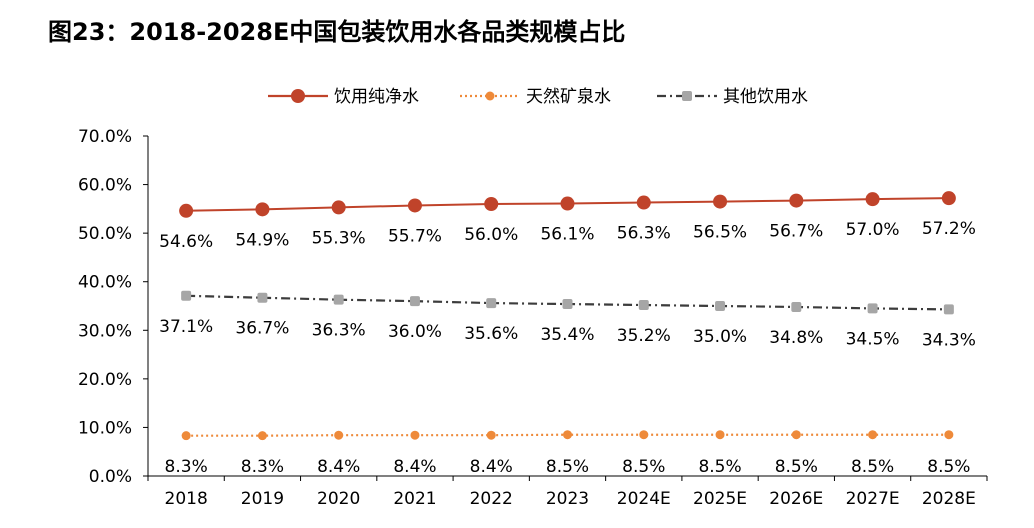 The image size is (1034, 528). Describe the element at coordinates (491, 499) in the screenshot. I see `x-tick-label: 2022` at that location.